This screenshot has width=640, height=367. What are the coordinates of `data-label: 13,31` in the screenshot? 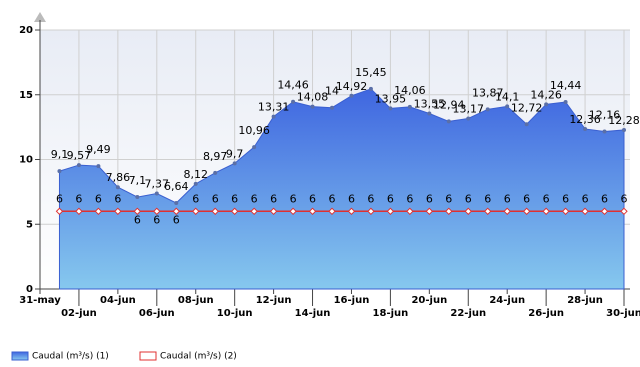 It's located at (274, 107).